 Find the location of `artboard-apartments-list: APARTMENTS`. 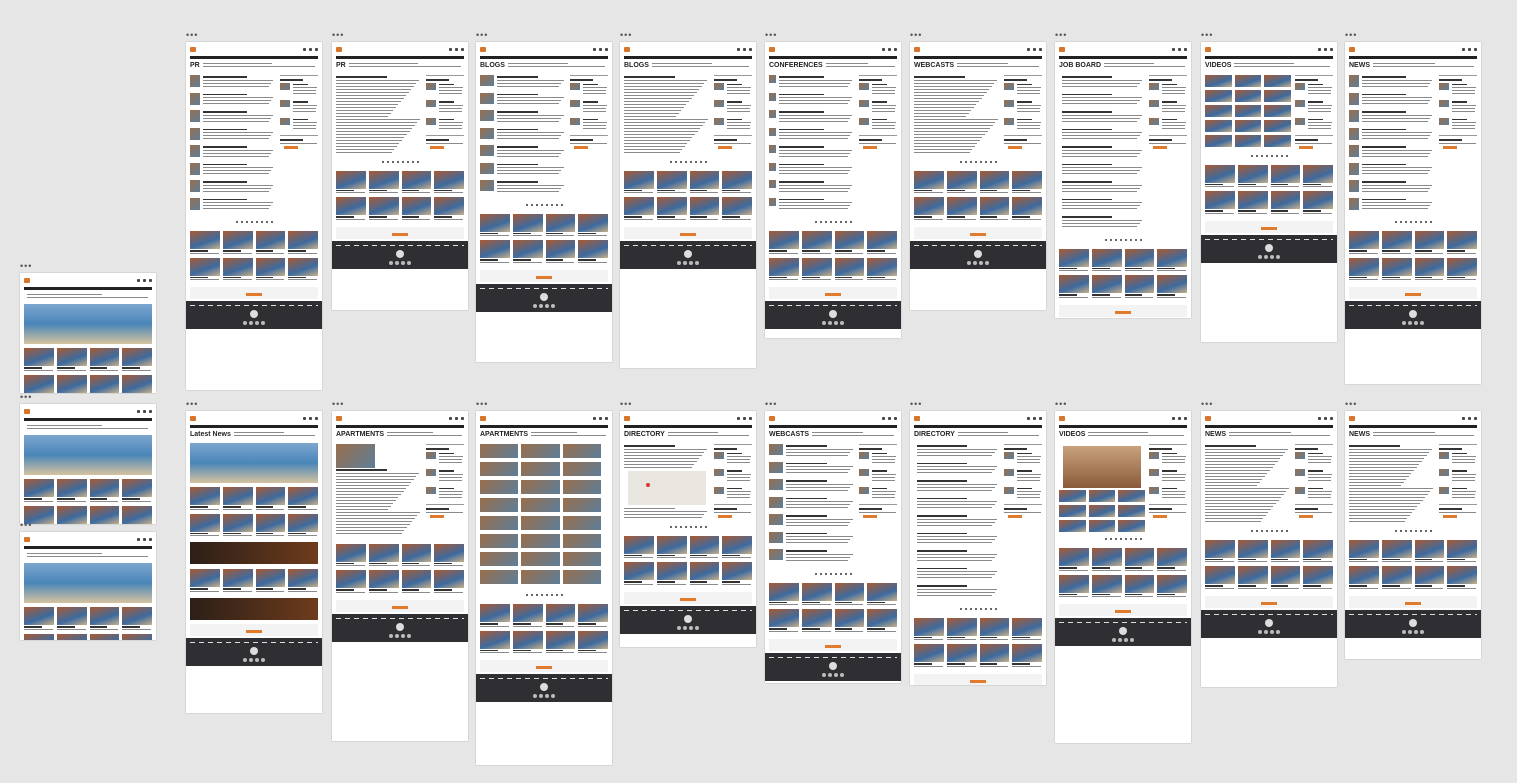

artboard-apartments-list: APARTMENTS is located at coordinates (544, 588).